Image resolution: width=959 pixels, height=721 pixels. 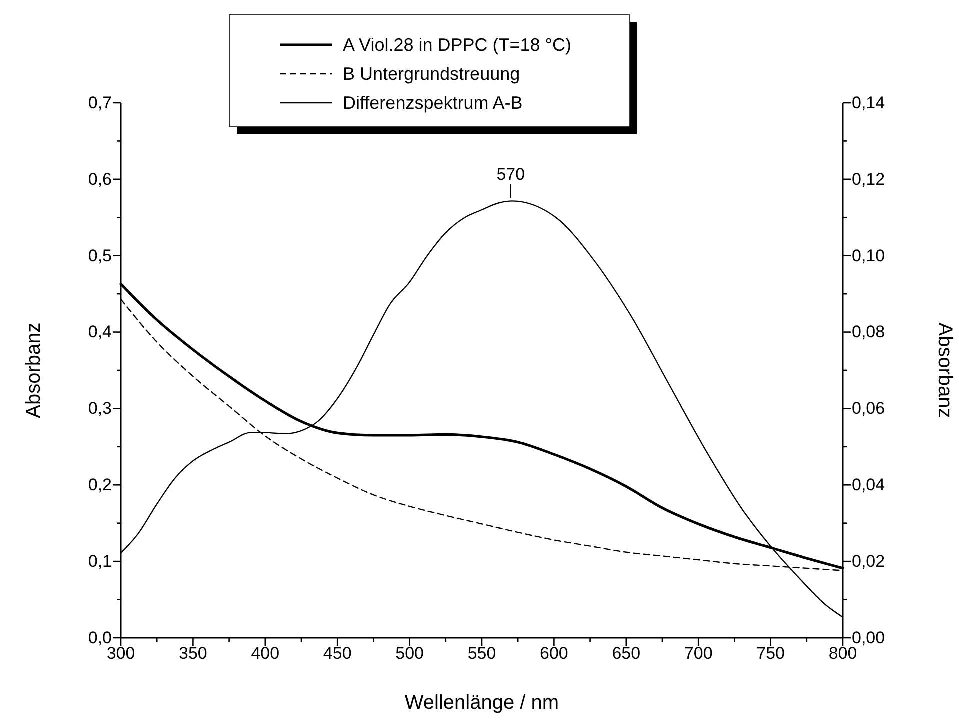 What do you see at coordinates (100, 332) in the screenshot?
I see `y-tick-label: 0,4` at bounding box center [100, 332].